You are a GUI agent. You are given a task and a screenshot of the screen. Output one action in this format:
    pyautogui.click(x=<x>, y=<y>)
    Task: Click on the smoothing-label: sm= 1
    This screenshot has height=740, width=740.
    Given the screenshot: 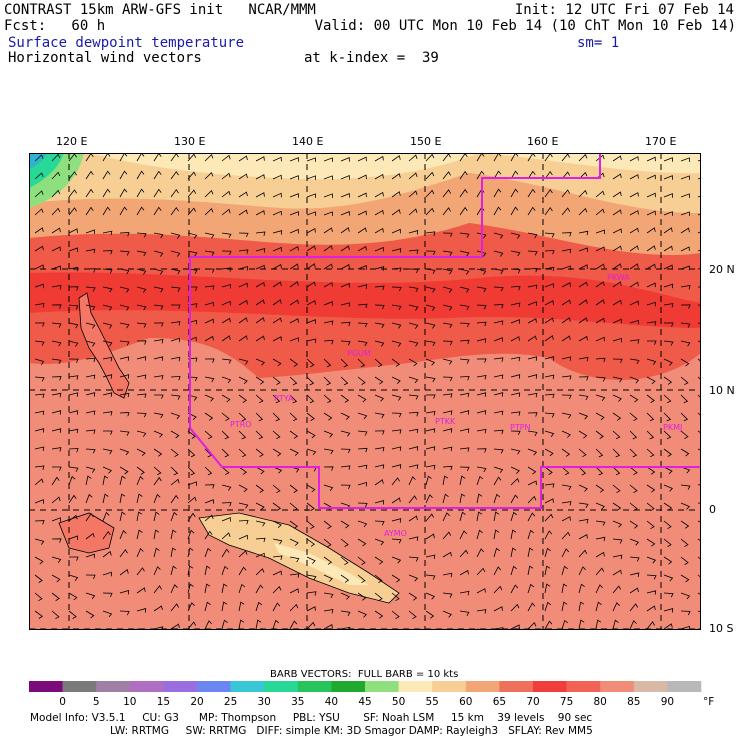 What is the action you would take?
    pyautogui.click(x=598, y=43)
    